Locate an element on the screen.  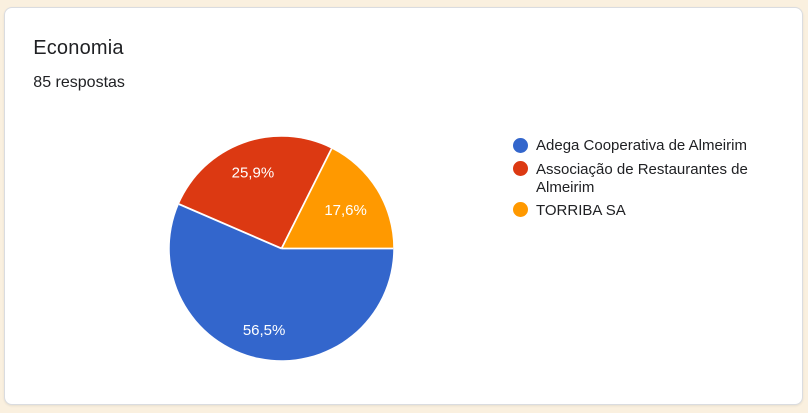
svg-text: 25,9% is located at coordinates (253, 172).